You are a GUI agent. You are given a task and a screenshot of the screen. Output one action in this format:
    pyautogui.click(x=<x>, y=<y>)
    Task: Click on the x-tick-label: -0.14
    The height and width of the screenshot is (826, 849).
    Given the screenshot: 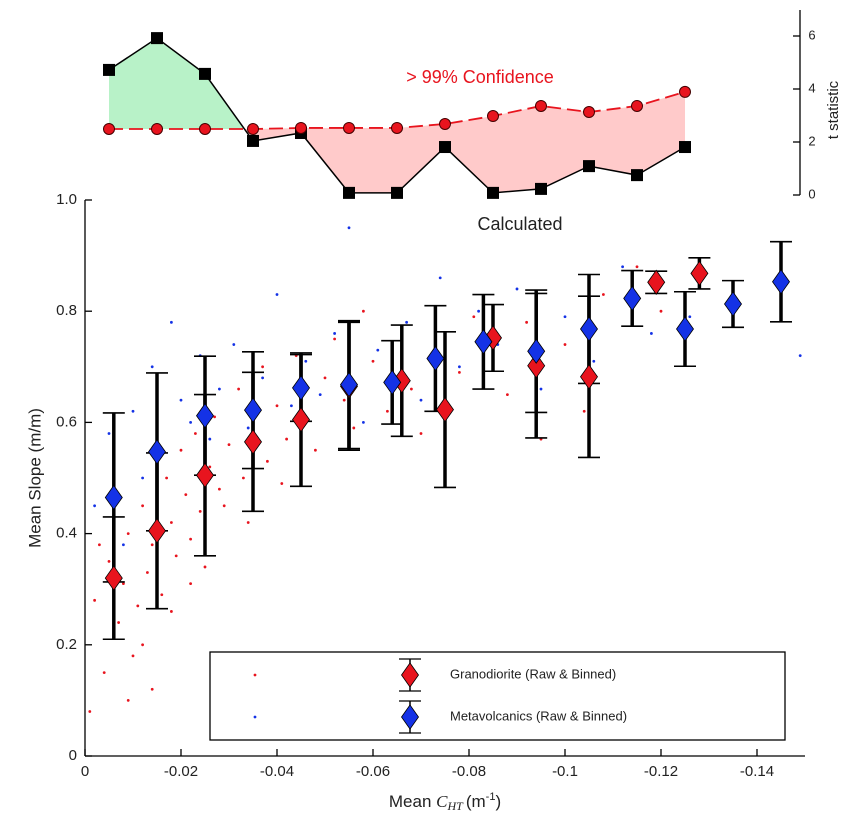 What is the action you would take?
    pyautogui.click(x=757, y=771)
    